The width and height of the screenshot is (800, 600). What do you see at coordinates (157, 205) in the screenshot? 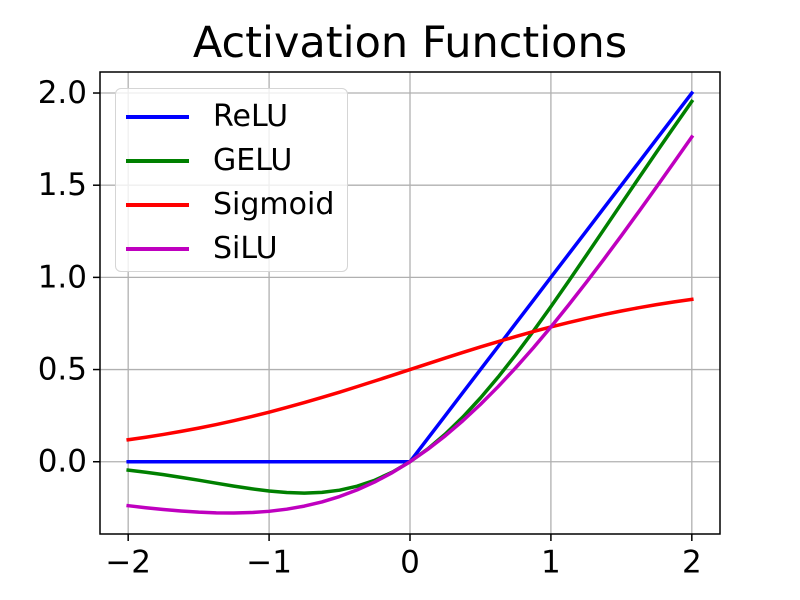
I see `legend-line-swatch-sigmoid` at bounding box center [157, 205].